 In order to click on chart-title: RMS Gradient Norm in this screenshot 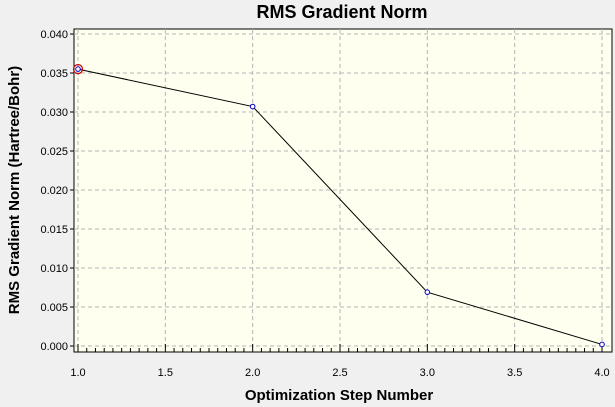, I will do `click(341, 12)`.